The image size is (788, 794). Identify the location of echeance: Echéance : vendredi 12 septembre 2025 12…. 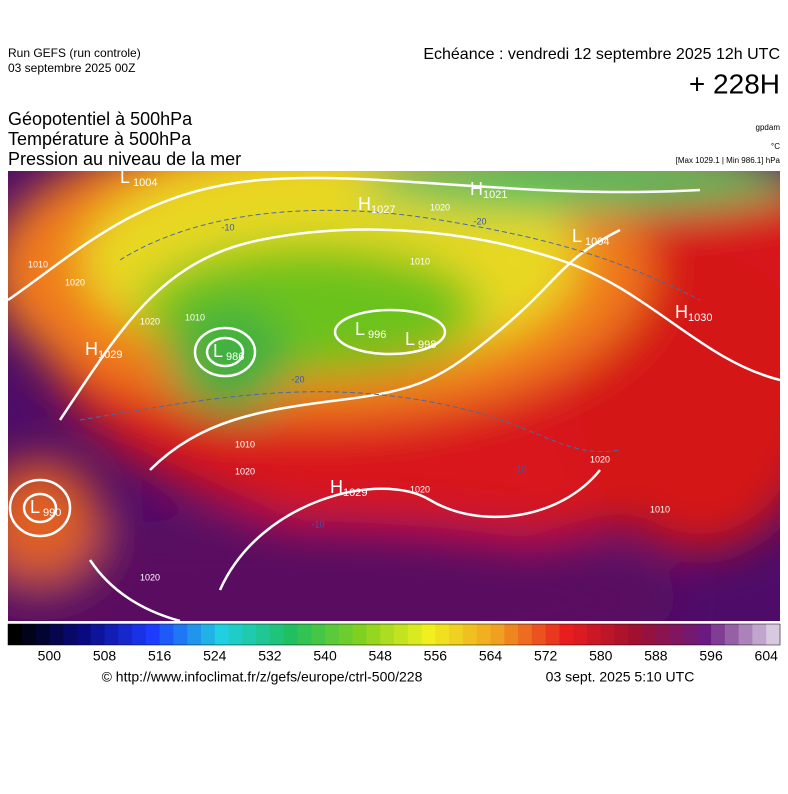
(601, 54).